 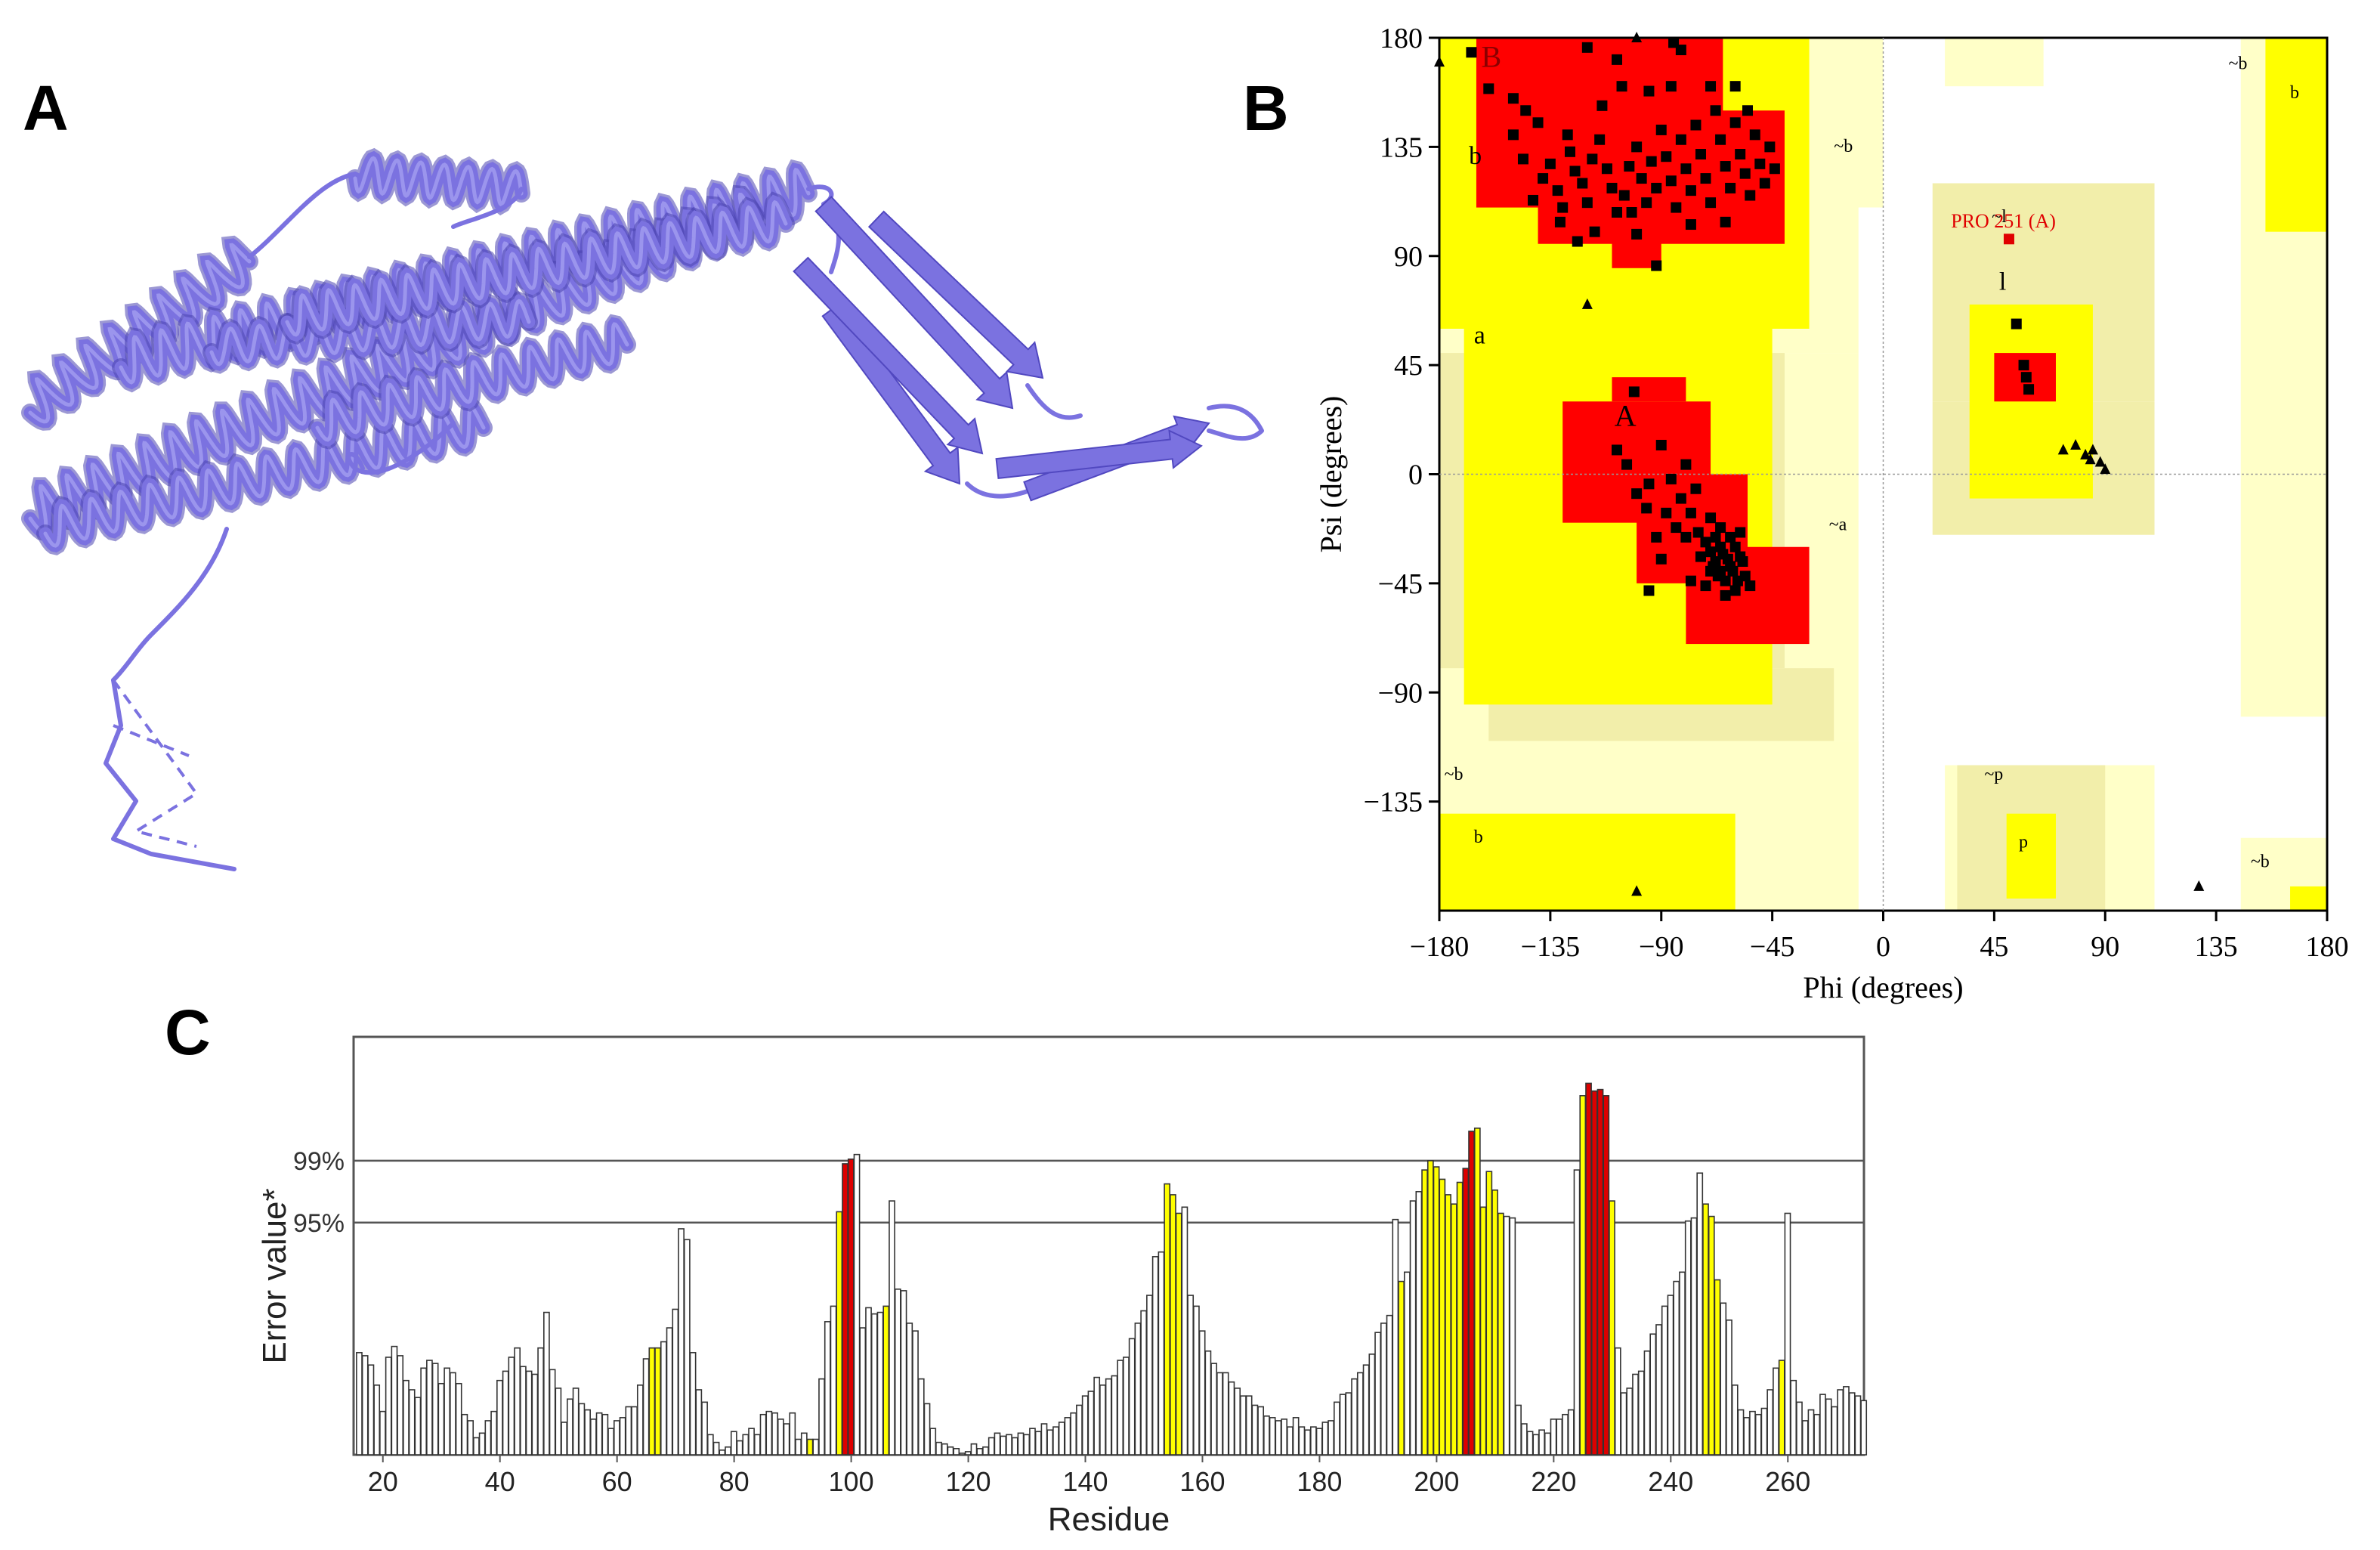 I want to click on y-tick-label: −45, so click(x=1400, y=584).